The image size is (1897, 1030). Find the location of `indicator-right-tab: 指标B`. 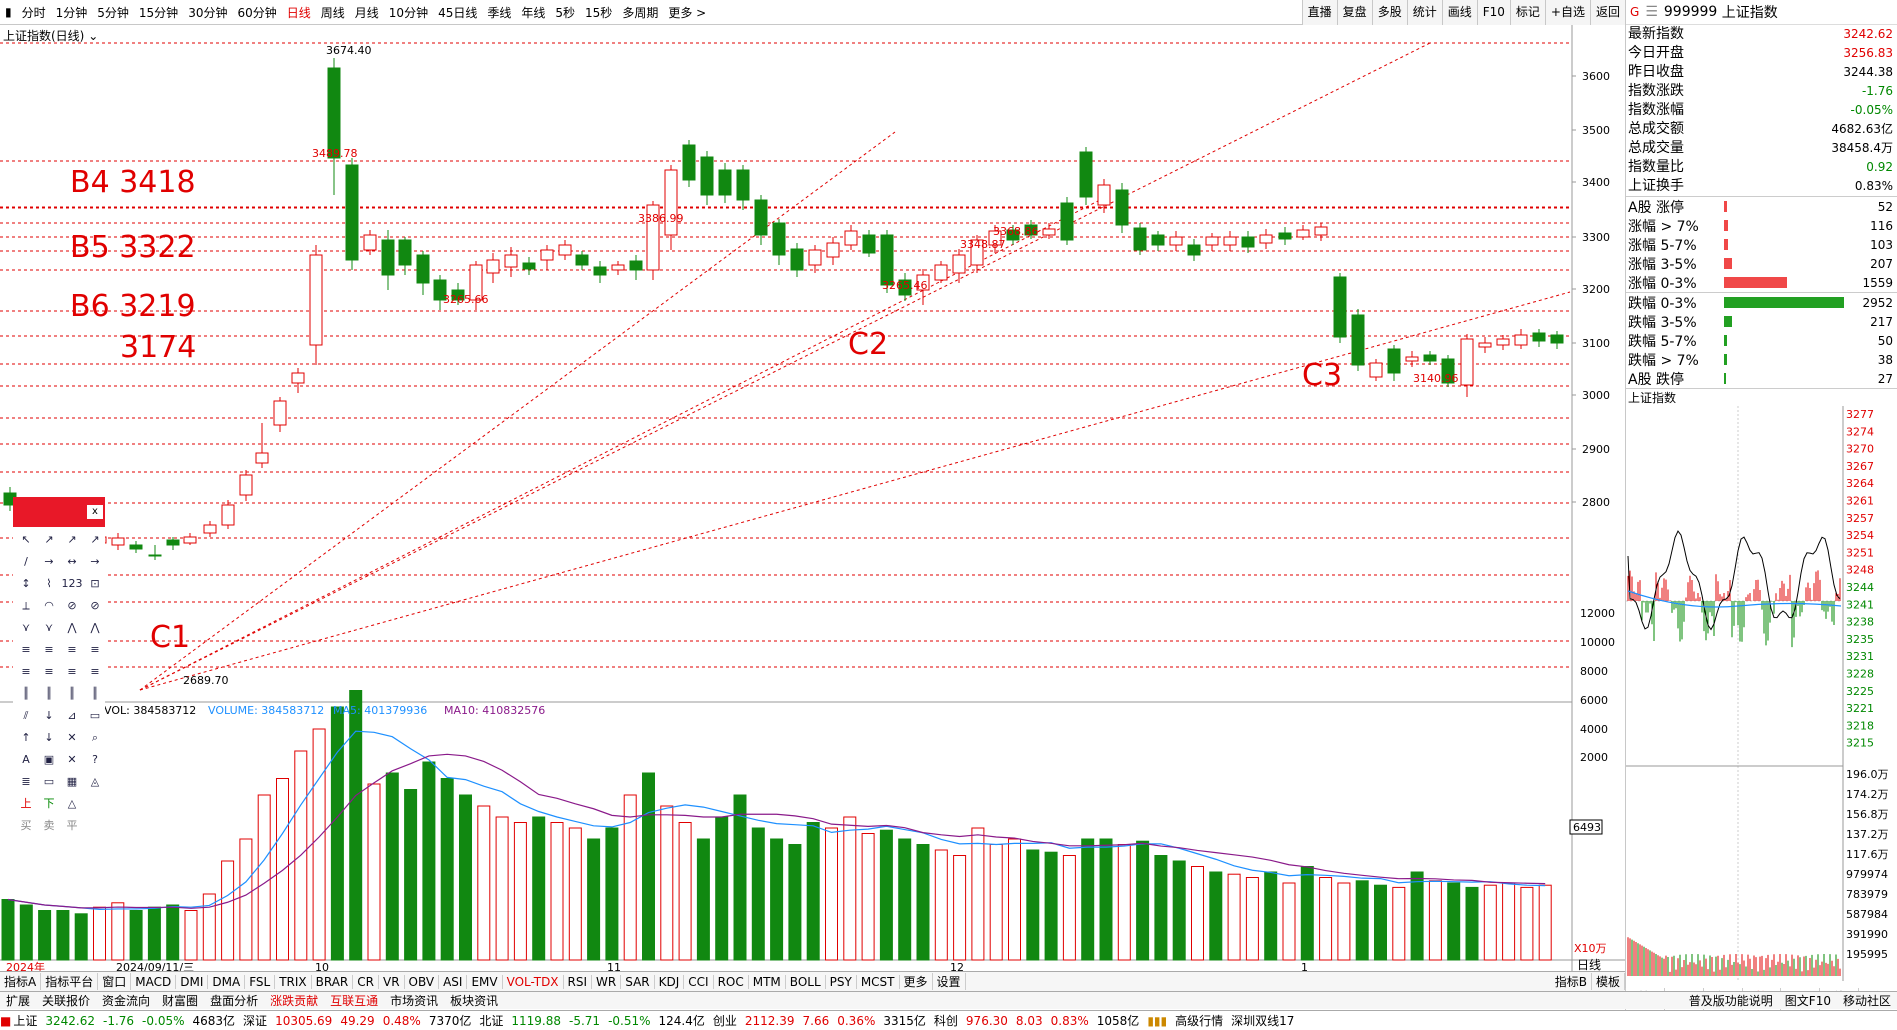

indicator-right-tab: 指标B is located at coordinates (1571, 981).